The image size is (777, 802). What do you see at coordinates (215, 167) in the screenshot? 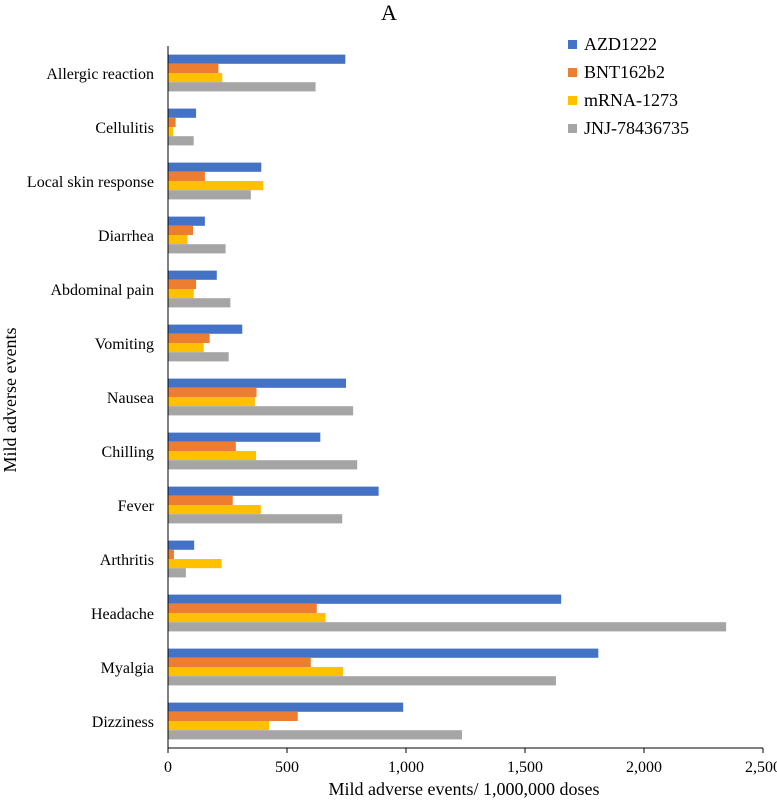
I see `bar-local-skin-response-azd1222` at bounding box center [215, 167].